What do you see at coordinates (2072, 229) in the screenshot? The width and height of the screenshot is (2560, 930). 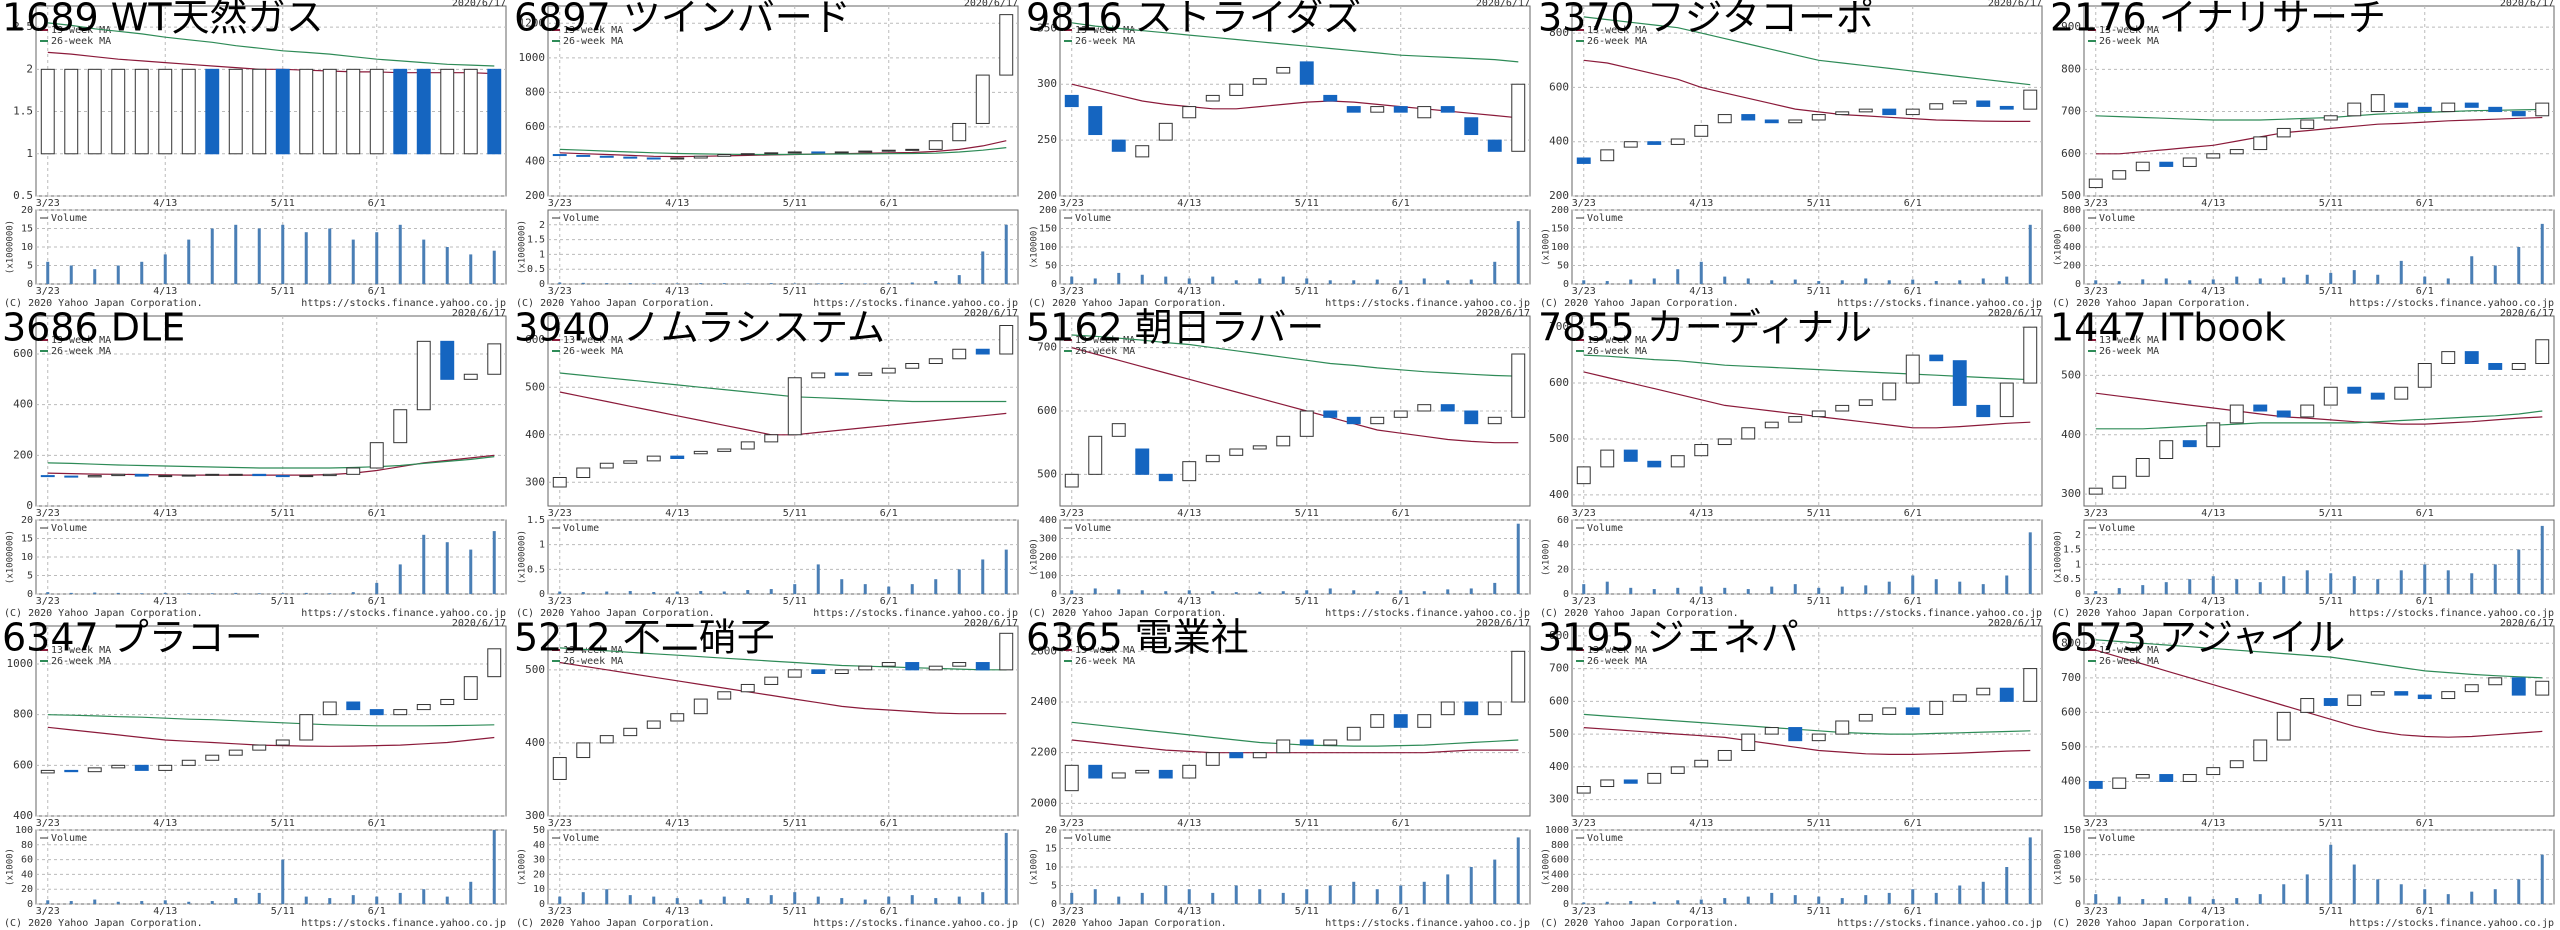 I see `volume-tick-label: 600` at bounding box center [2072, 229].